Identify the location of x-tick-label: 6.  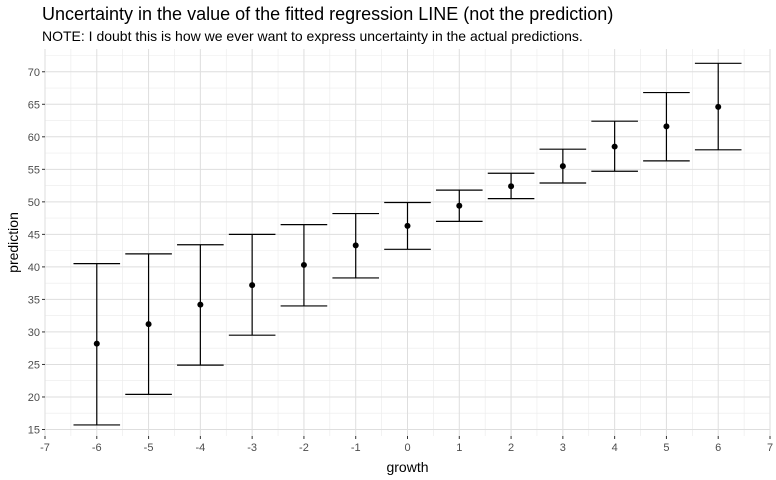
(718, 448).